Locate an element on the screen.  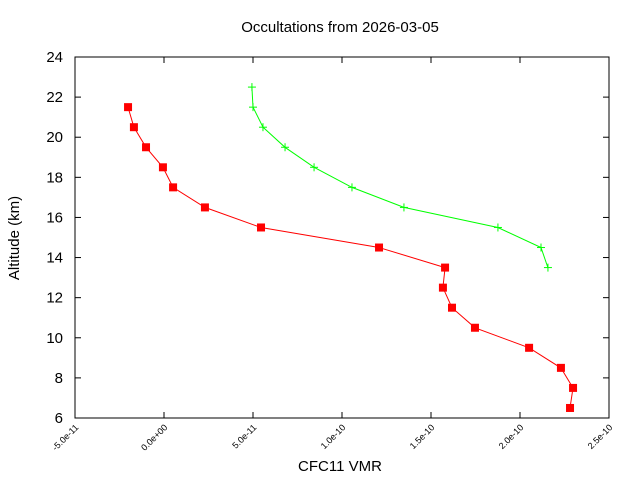
y-tick-label: 10 is located at coordinates (54, 338).